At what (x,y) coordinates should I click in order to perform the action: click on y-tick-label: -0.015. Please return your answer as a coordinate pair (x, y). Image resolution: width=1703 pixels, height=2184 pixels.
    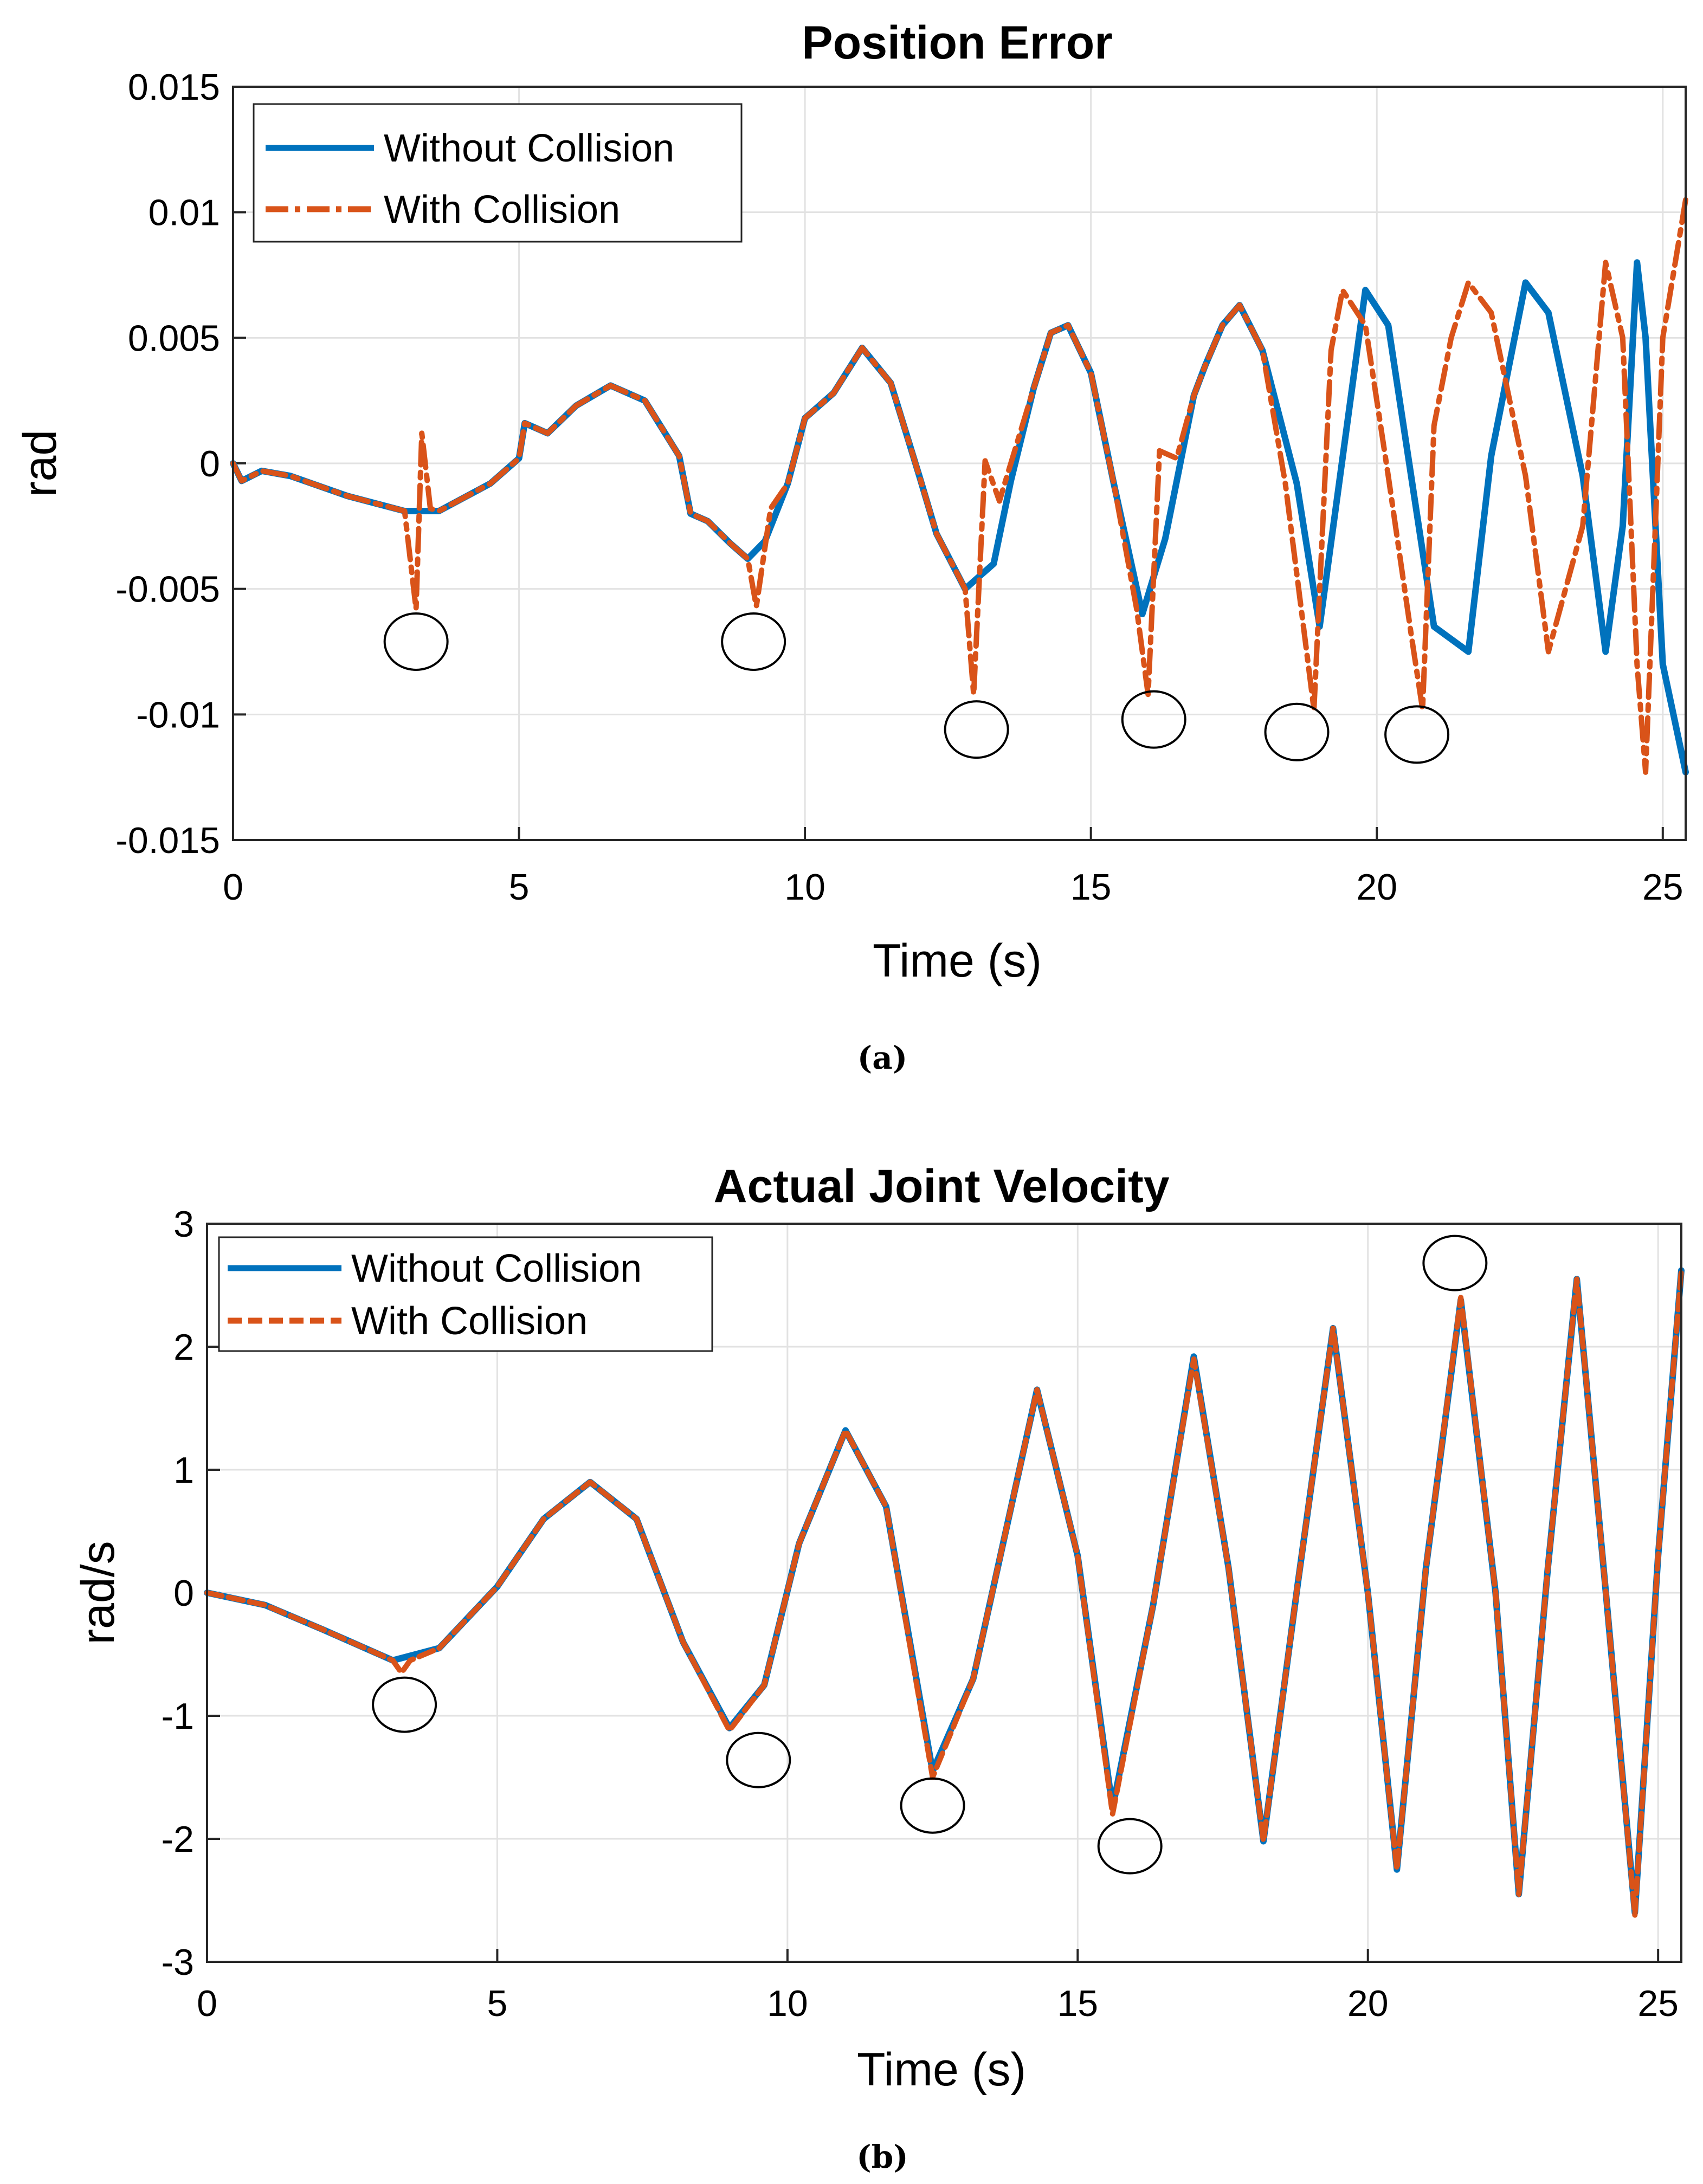
    Looking at the image, I should click on (167, 841).